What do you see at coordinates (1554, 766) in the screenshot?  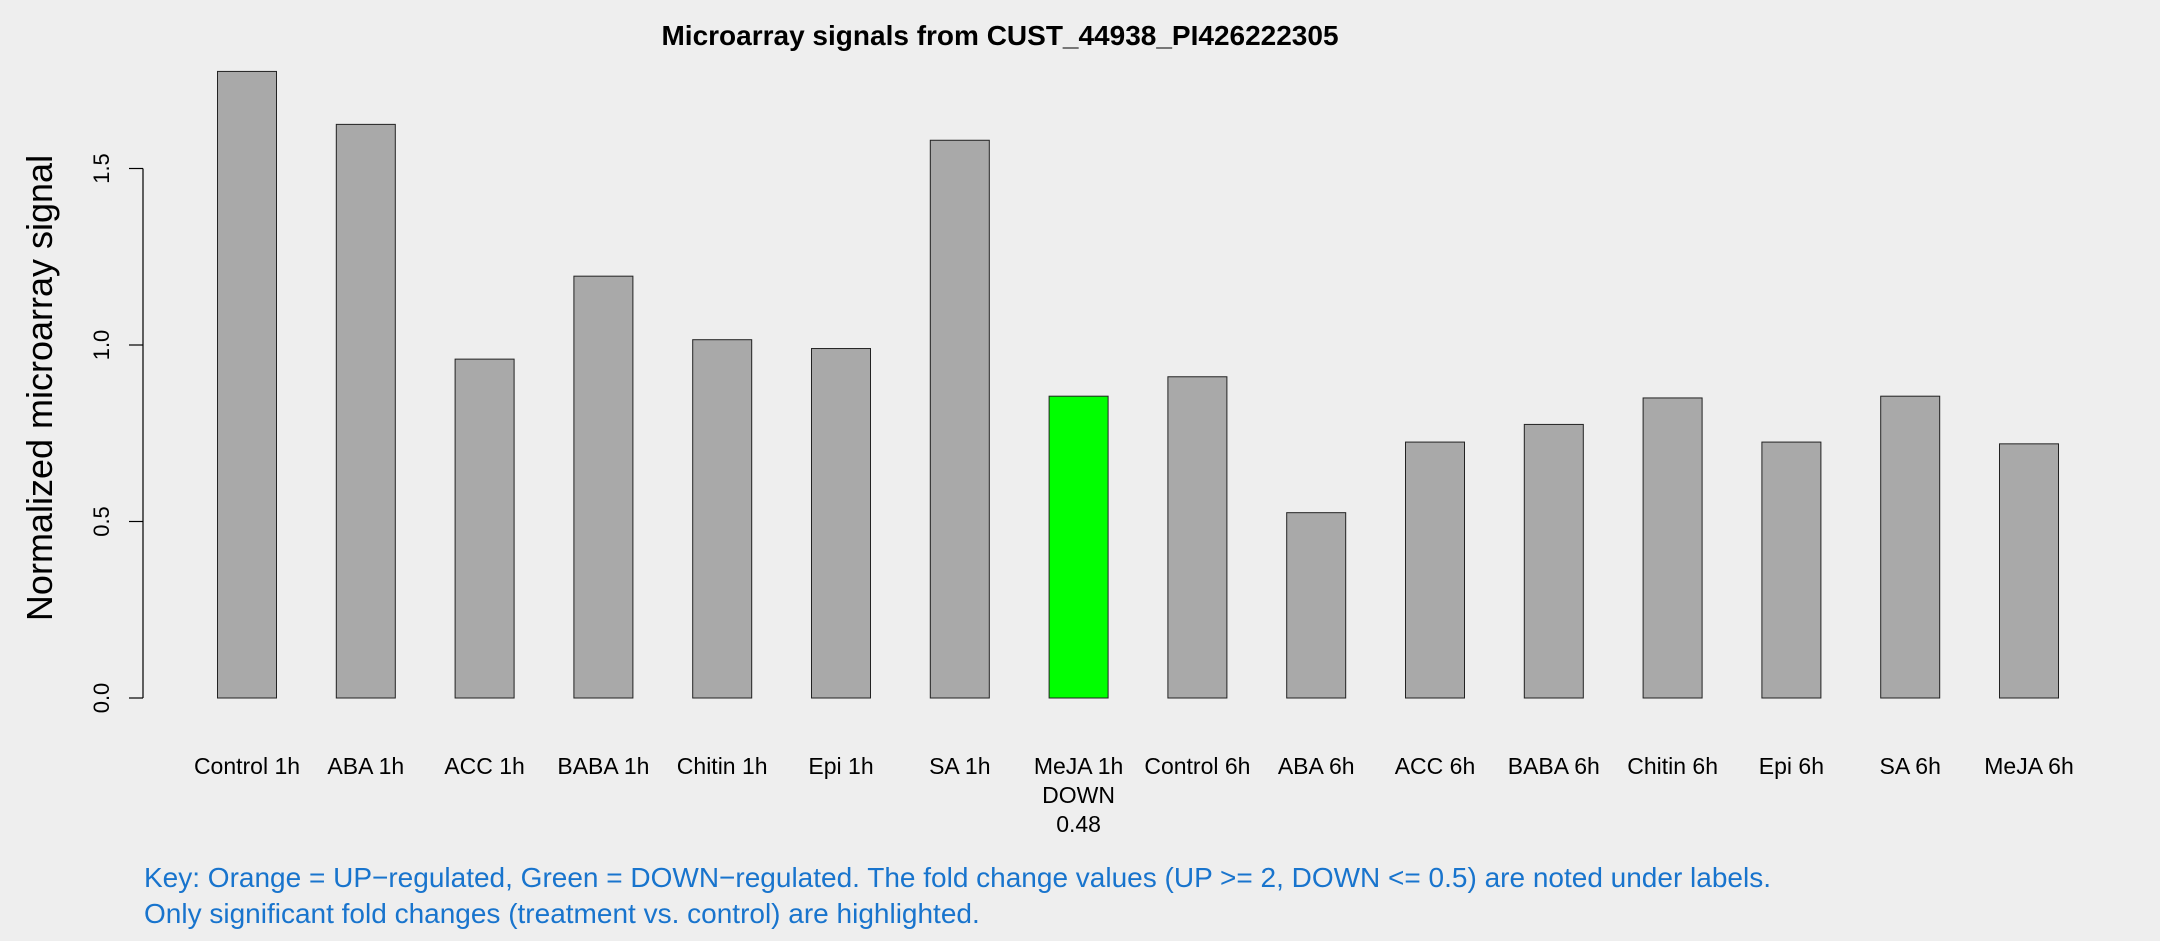 I see `x-tick-label: BABA 6h` at bounding box center [1554, 766].